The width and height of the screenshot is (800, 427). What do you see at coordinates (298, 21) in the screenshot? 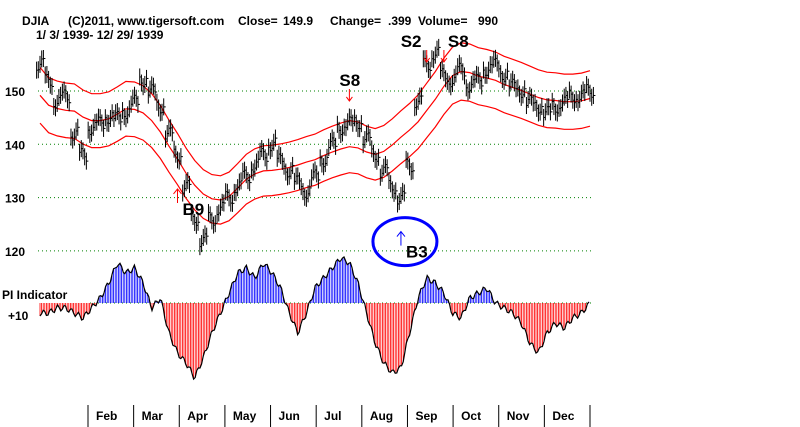
I see `close-value: 149.9` at bounding box center [298, 21].